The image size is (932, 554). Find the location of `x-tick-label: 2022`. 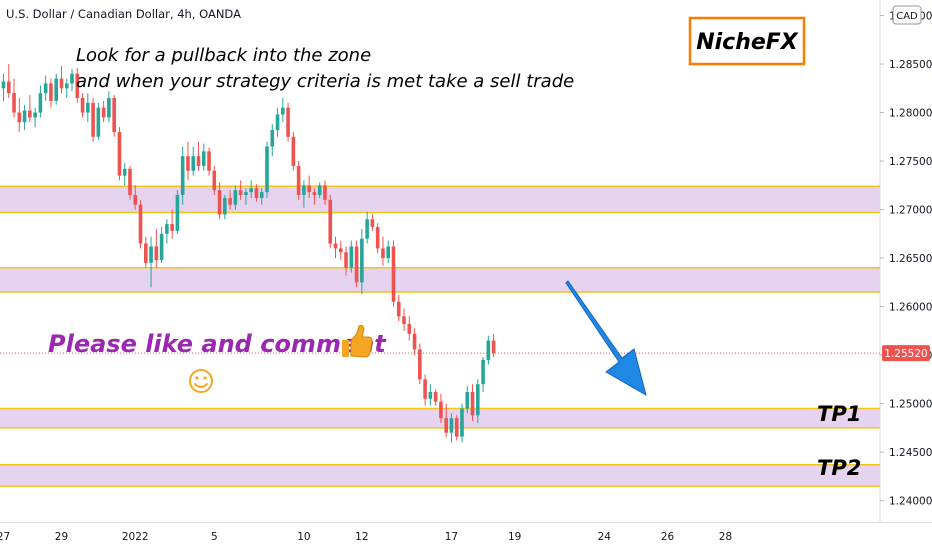

x-tick-label: 2022 is located at coordinates (135, 537).